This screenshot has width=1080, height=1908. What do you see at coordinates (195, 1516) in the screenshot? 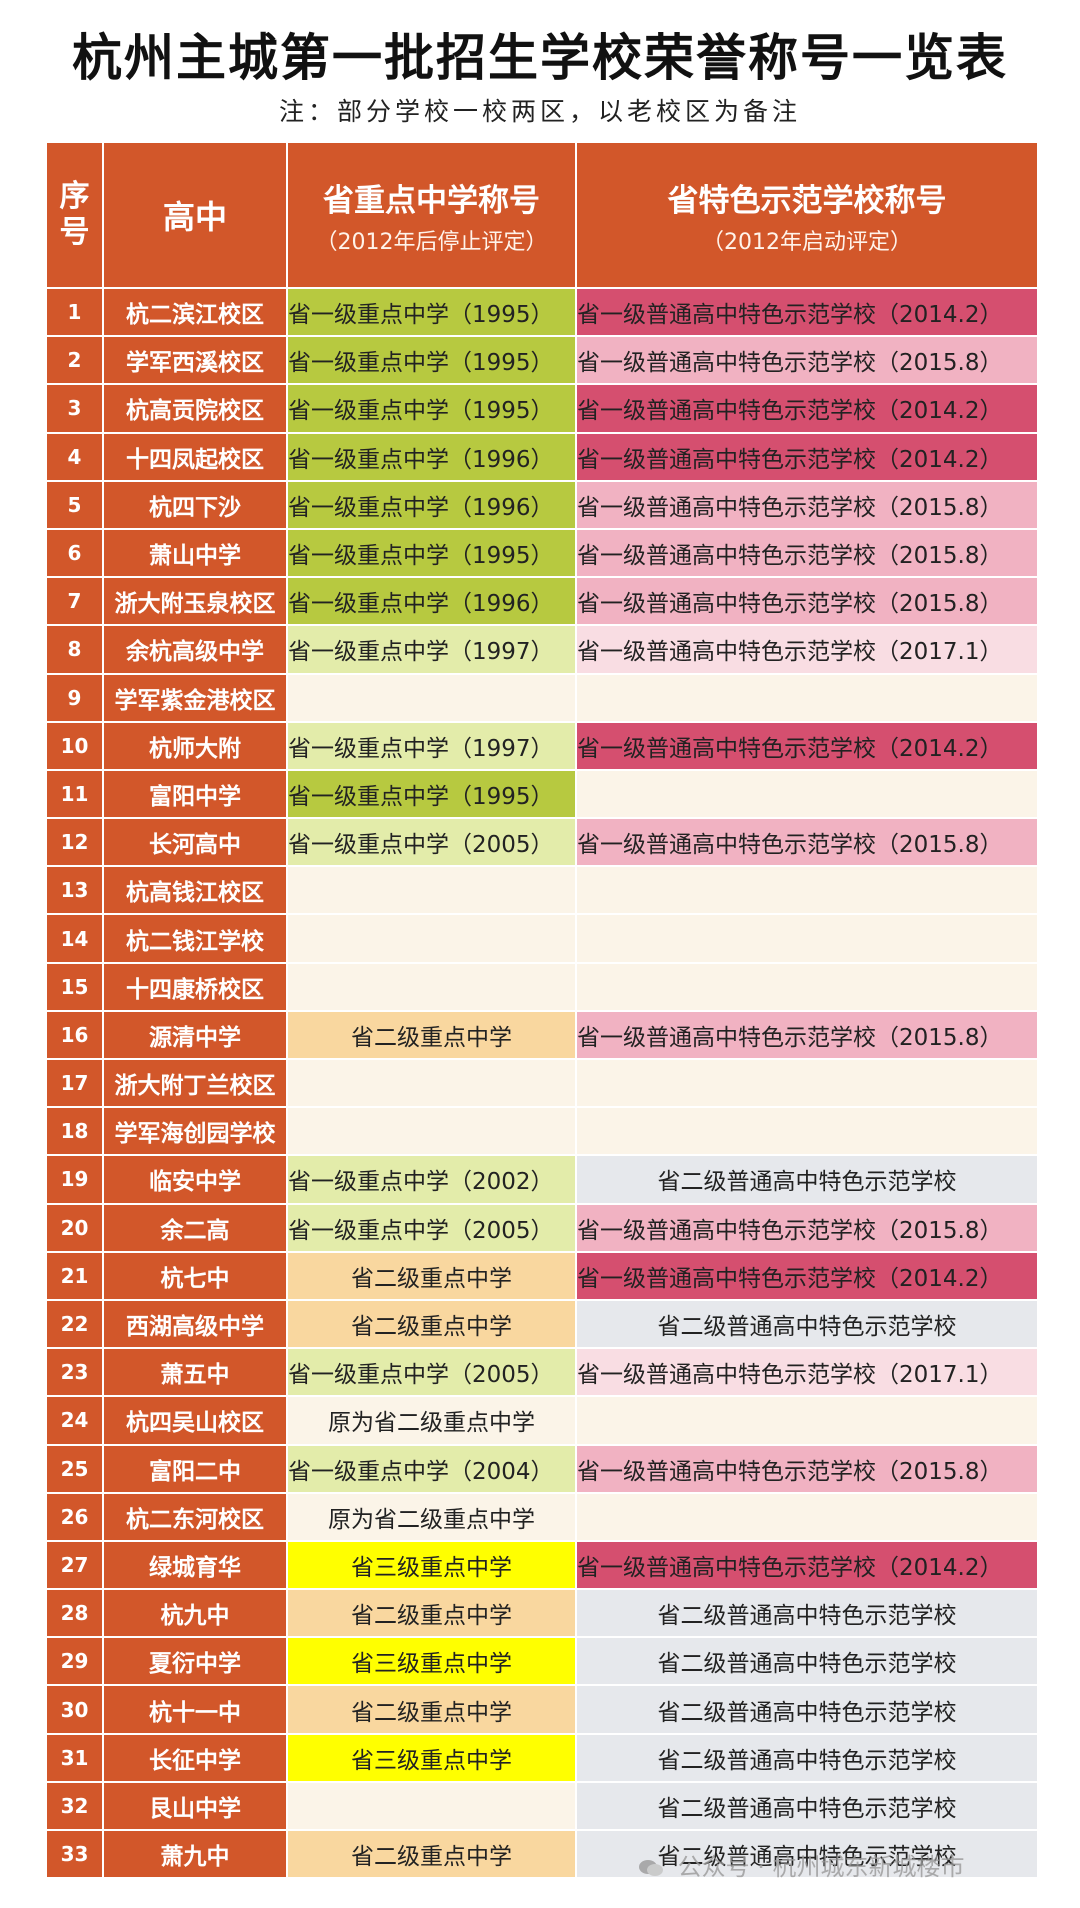
I see `school-name: 杭二东河校区` at bounding box center [195, 1516].